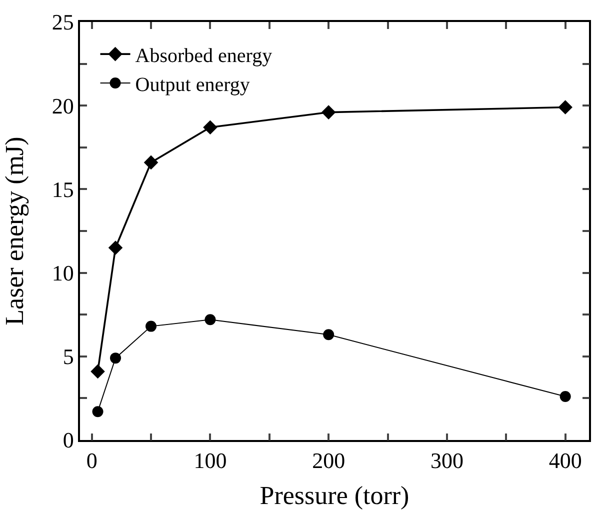  What do you see at coordinates (447, 461) in the screenshot?
I see `x-tick-label: 300` at bounding box center [447, 461].